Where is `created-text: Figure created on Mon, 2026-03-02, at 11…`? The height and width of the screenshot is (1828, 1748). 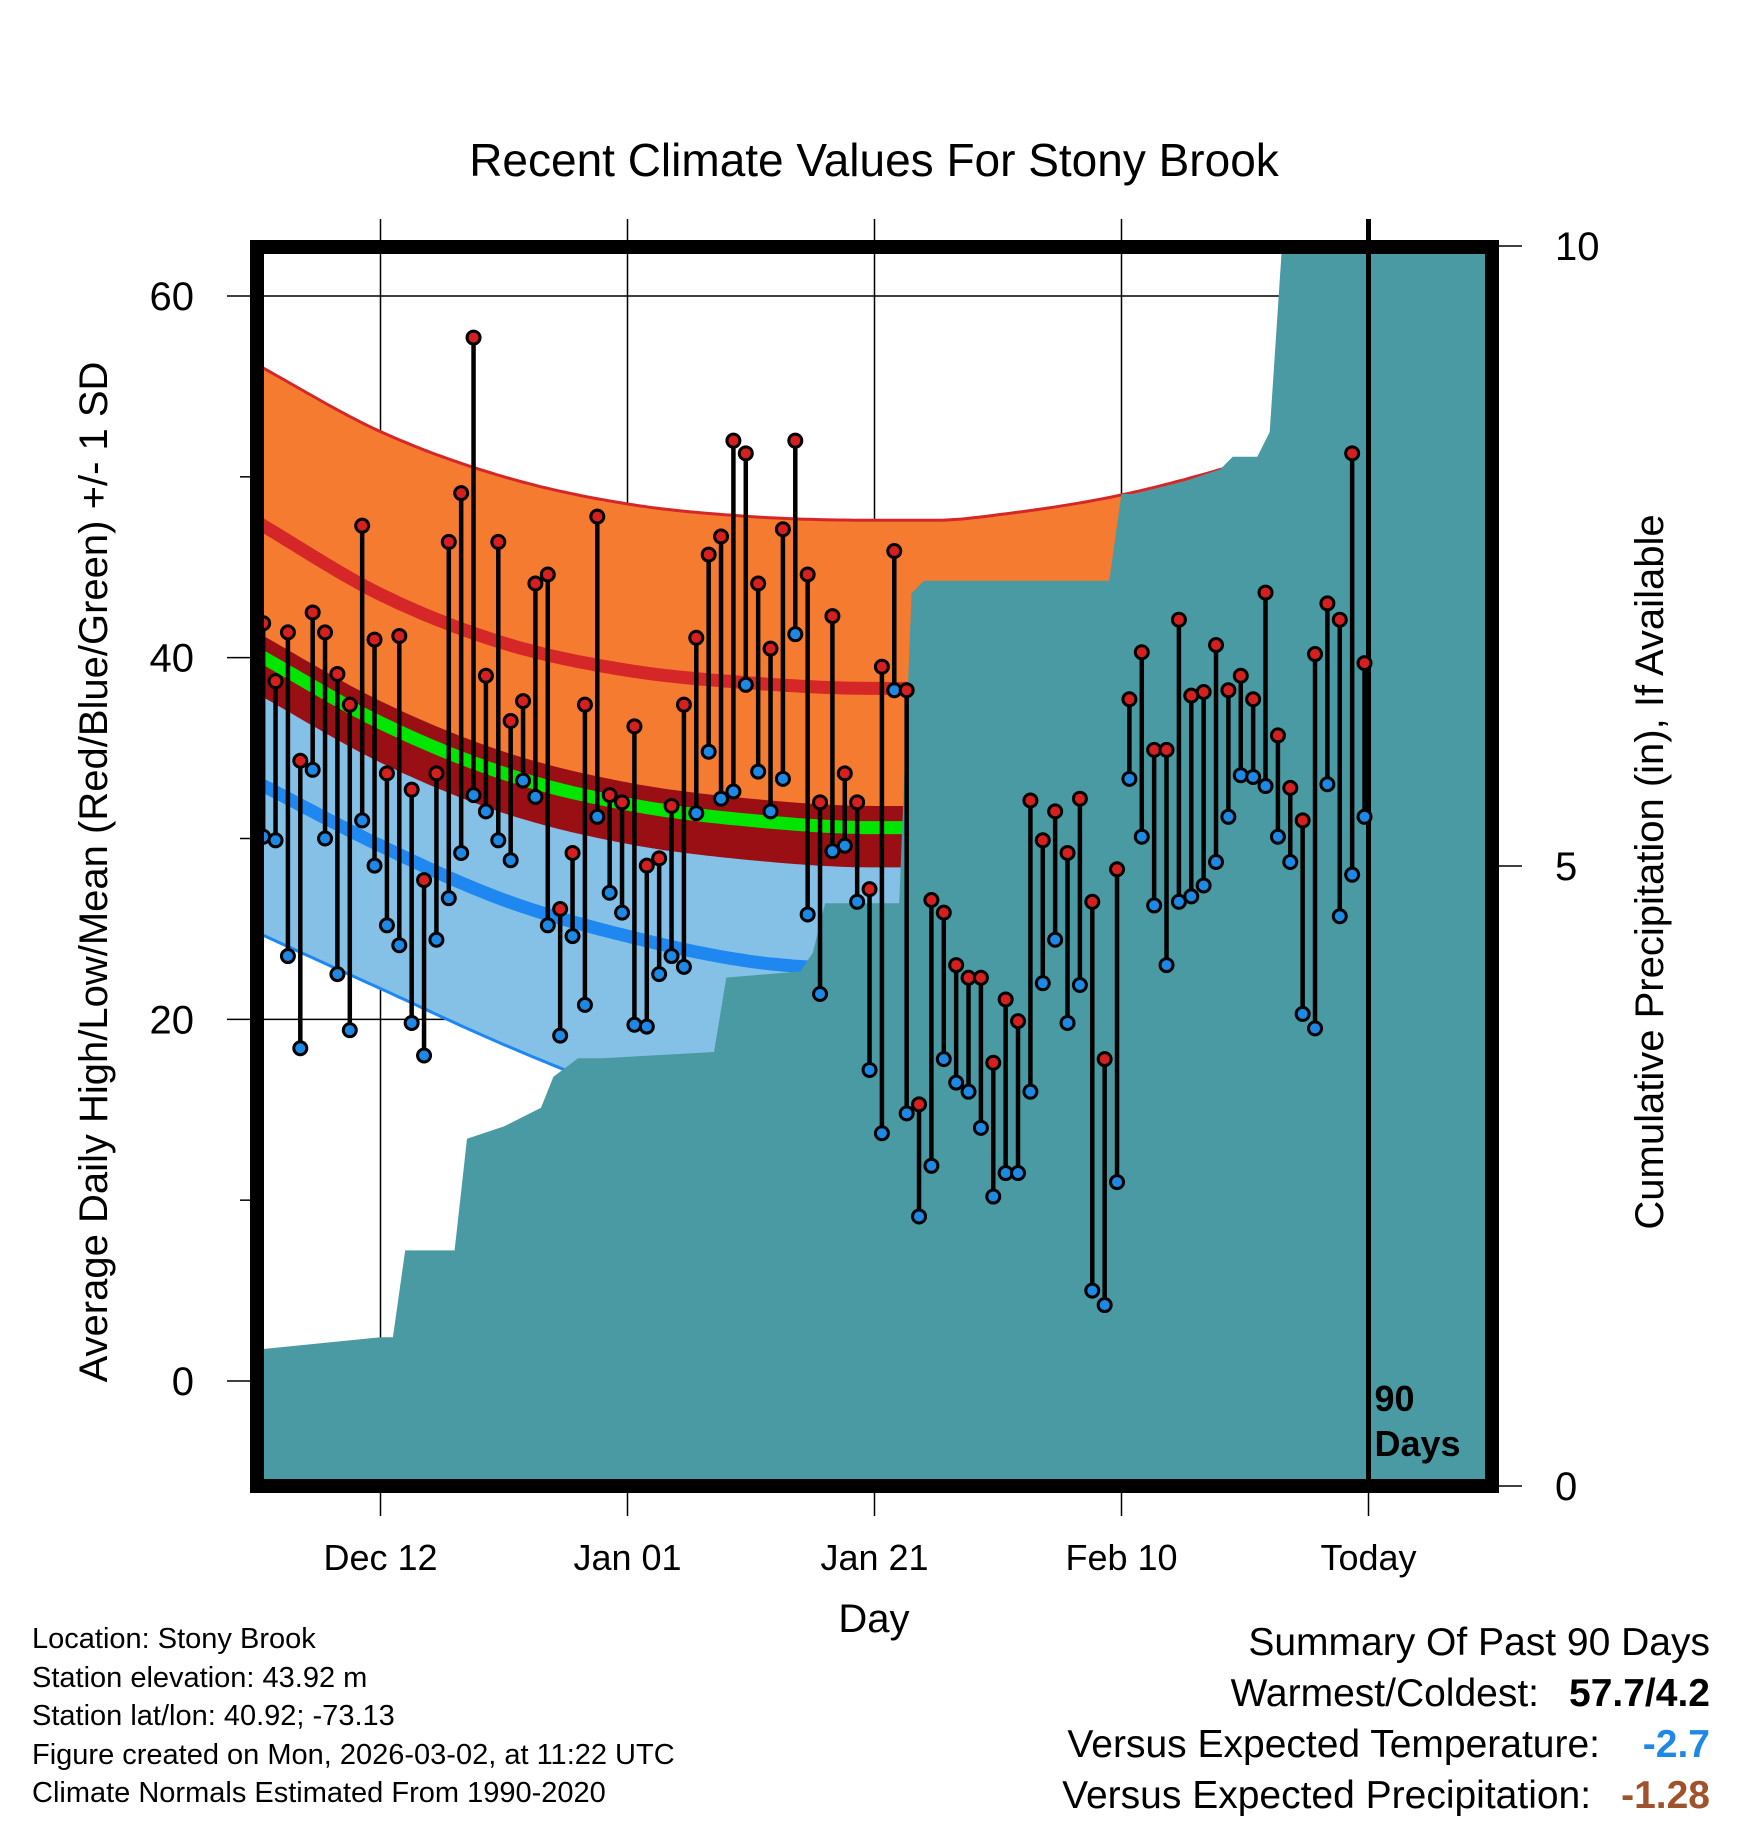
created-text: Figure created on Mon, 2026-03-02, at 11… is located at coordinates (353, 1754).